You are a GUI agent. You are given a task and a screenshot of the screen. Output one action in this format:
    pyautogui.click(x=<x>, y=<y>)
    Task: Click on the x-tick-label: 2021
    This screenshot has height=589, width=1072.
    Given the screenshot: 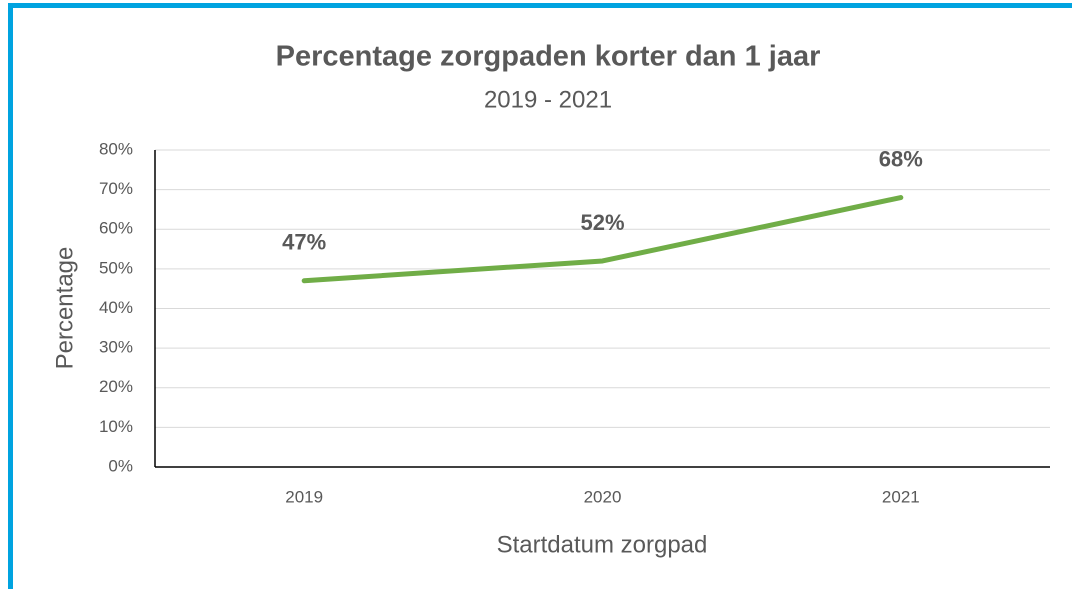 What is the action you would take?
    pyautogui.click(x=901, y=496)
    